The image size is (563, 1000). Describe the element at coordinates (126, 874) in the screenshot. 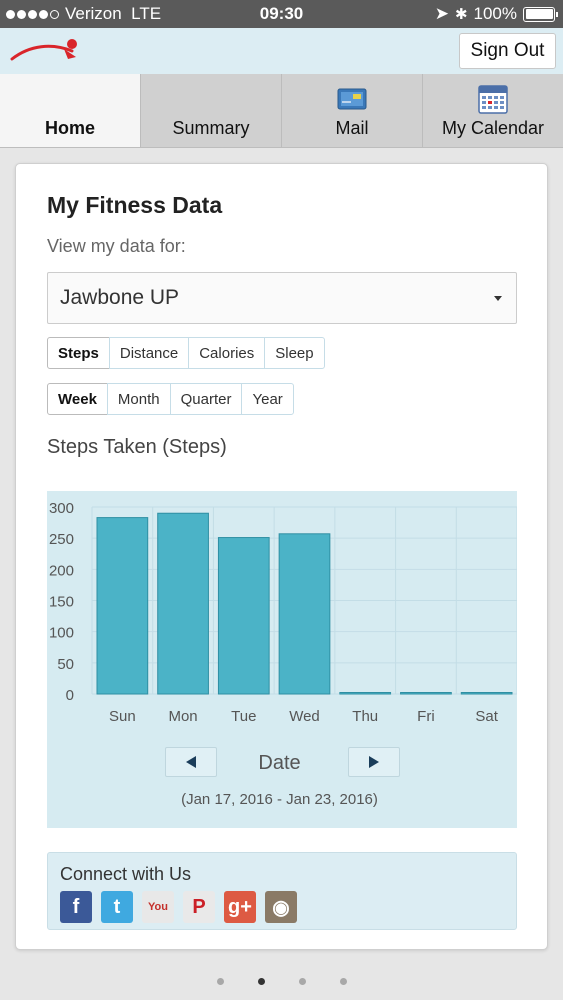

I see `connect-title: Connect with Us` at that location.